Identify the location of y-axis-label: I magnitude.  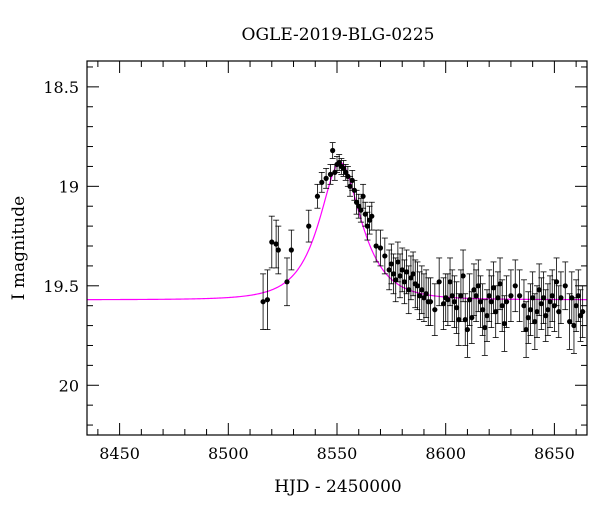
(19, 248).